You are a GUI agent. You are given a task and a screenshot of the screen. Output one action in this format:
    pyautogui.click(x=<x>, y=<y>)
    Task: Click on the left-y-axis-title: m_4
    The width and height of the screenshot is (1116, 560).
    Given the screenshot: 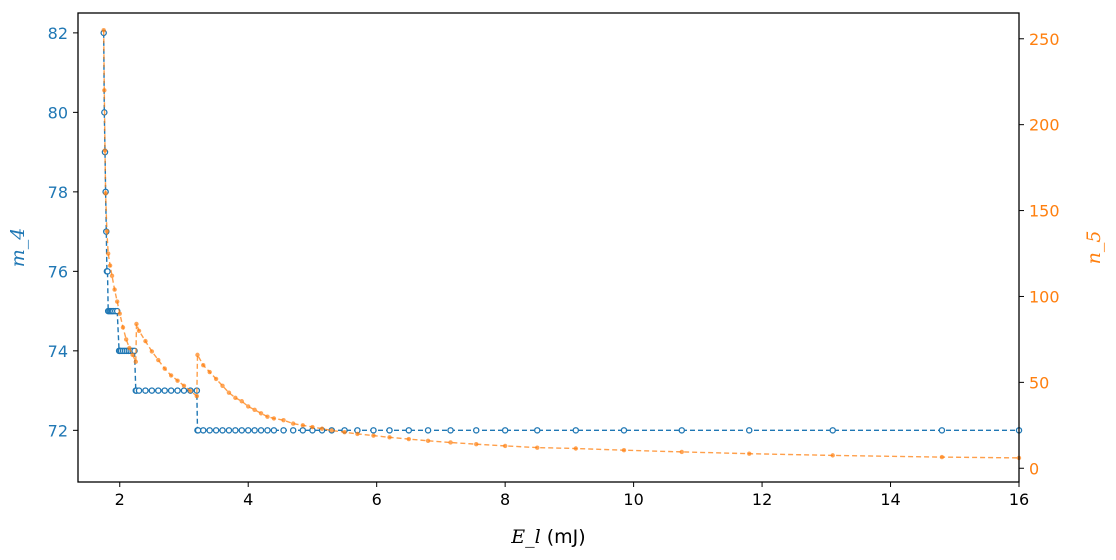 What is the action you would take?
    pyautogui.click(x=18, y=248)
    